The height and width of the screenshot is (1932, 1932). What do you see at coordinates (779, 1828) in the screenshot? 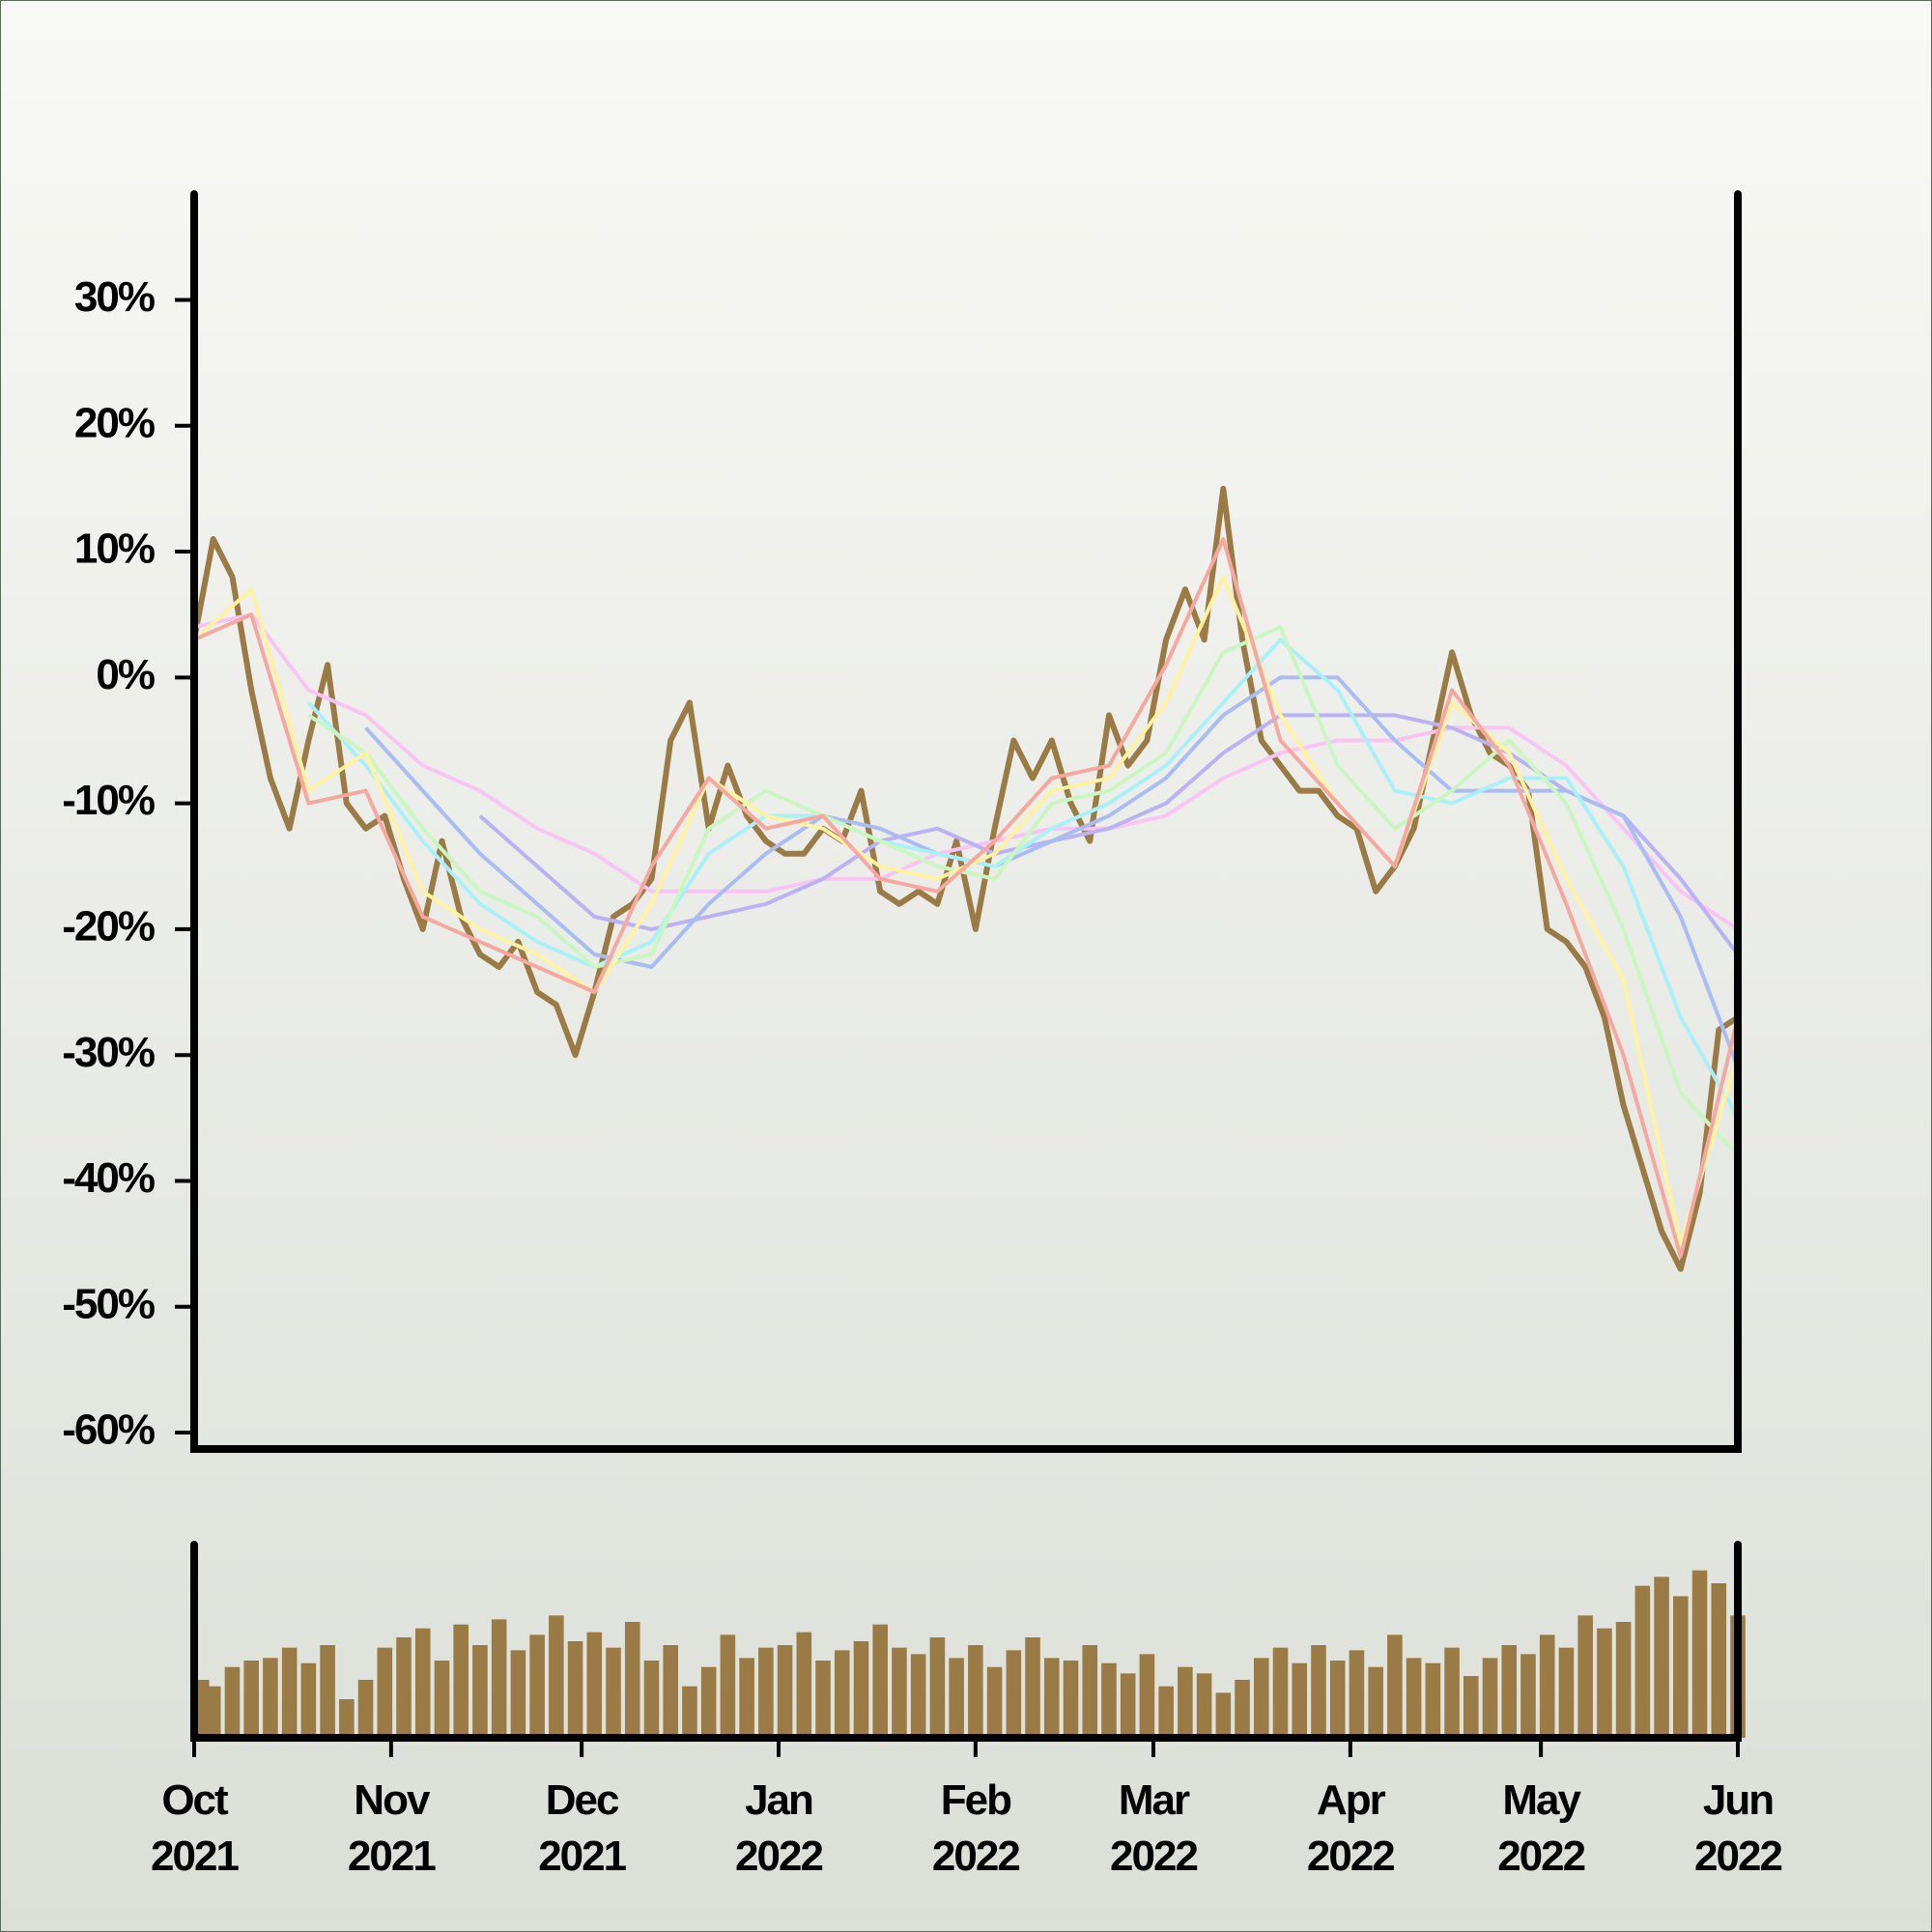
I see `x-tick-label: Jan 2022` at bounding box center [779, 1828].